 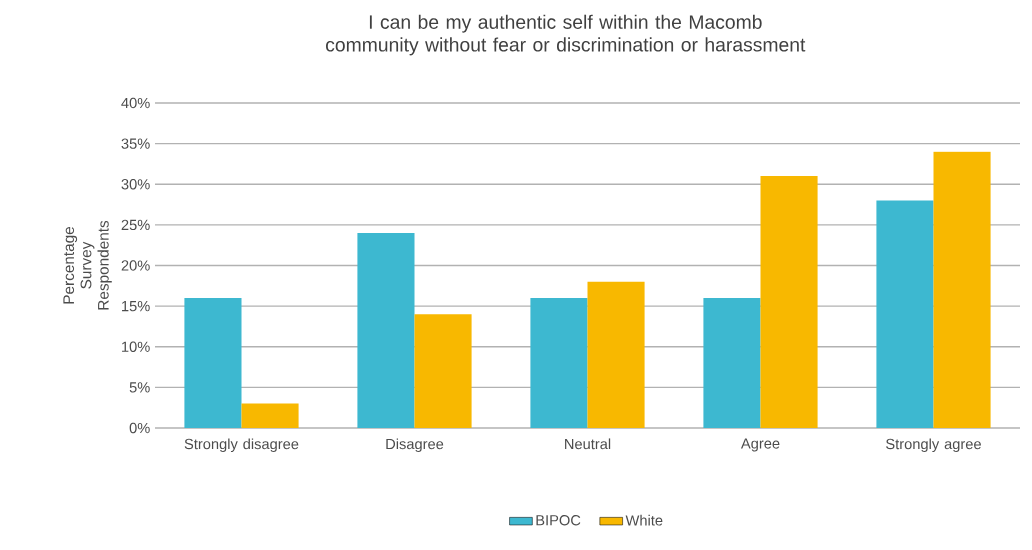 What do you see at coordinates (136, 306) in the screenshot?
I see `y-tick-label: 15%` at bounding box center [136, 306].